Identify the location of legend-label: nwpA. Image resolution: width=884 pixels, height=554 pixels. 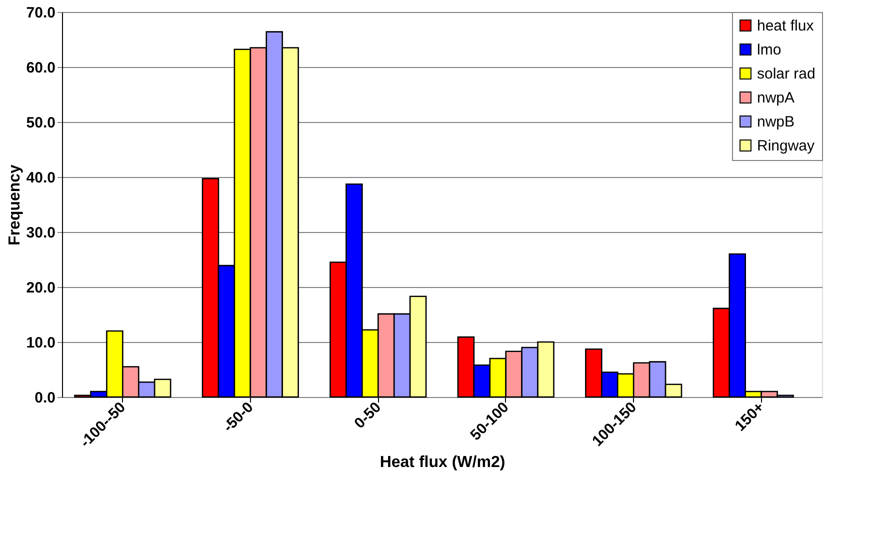
(776, 98).